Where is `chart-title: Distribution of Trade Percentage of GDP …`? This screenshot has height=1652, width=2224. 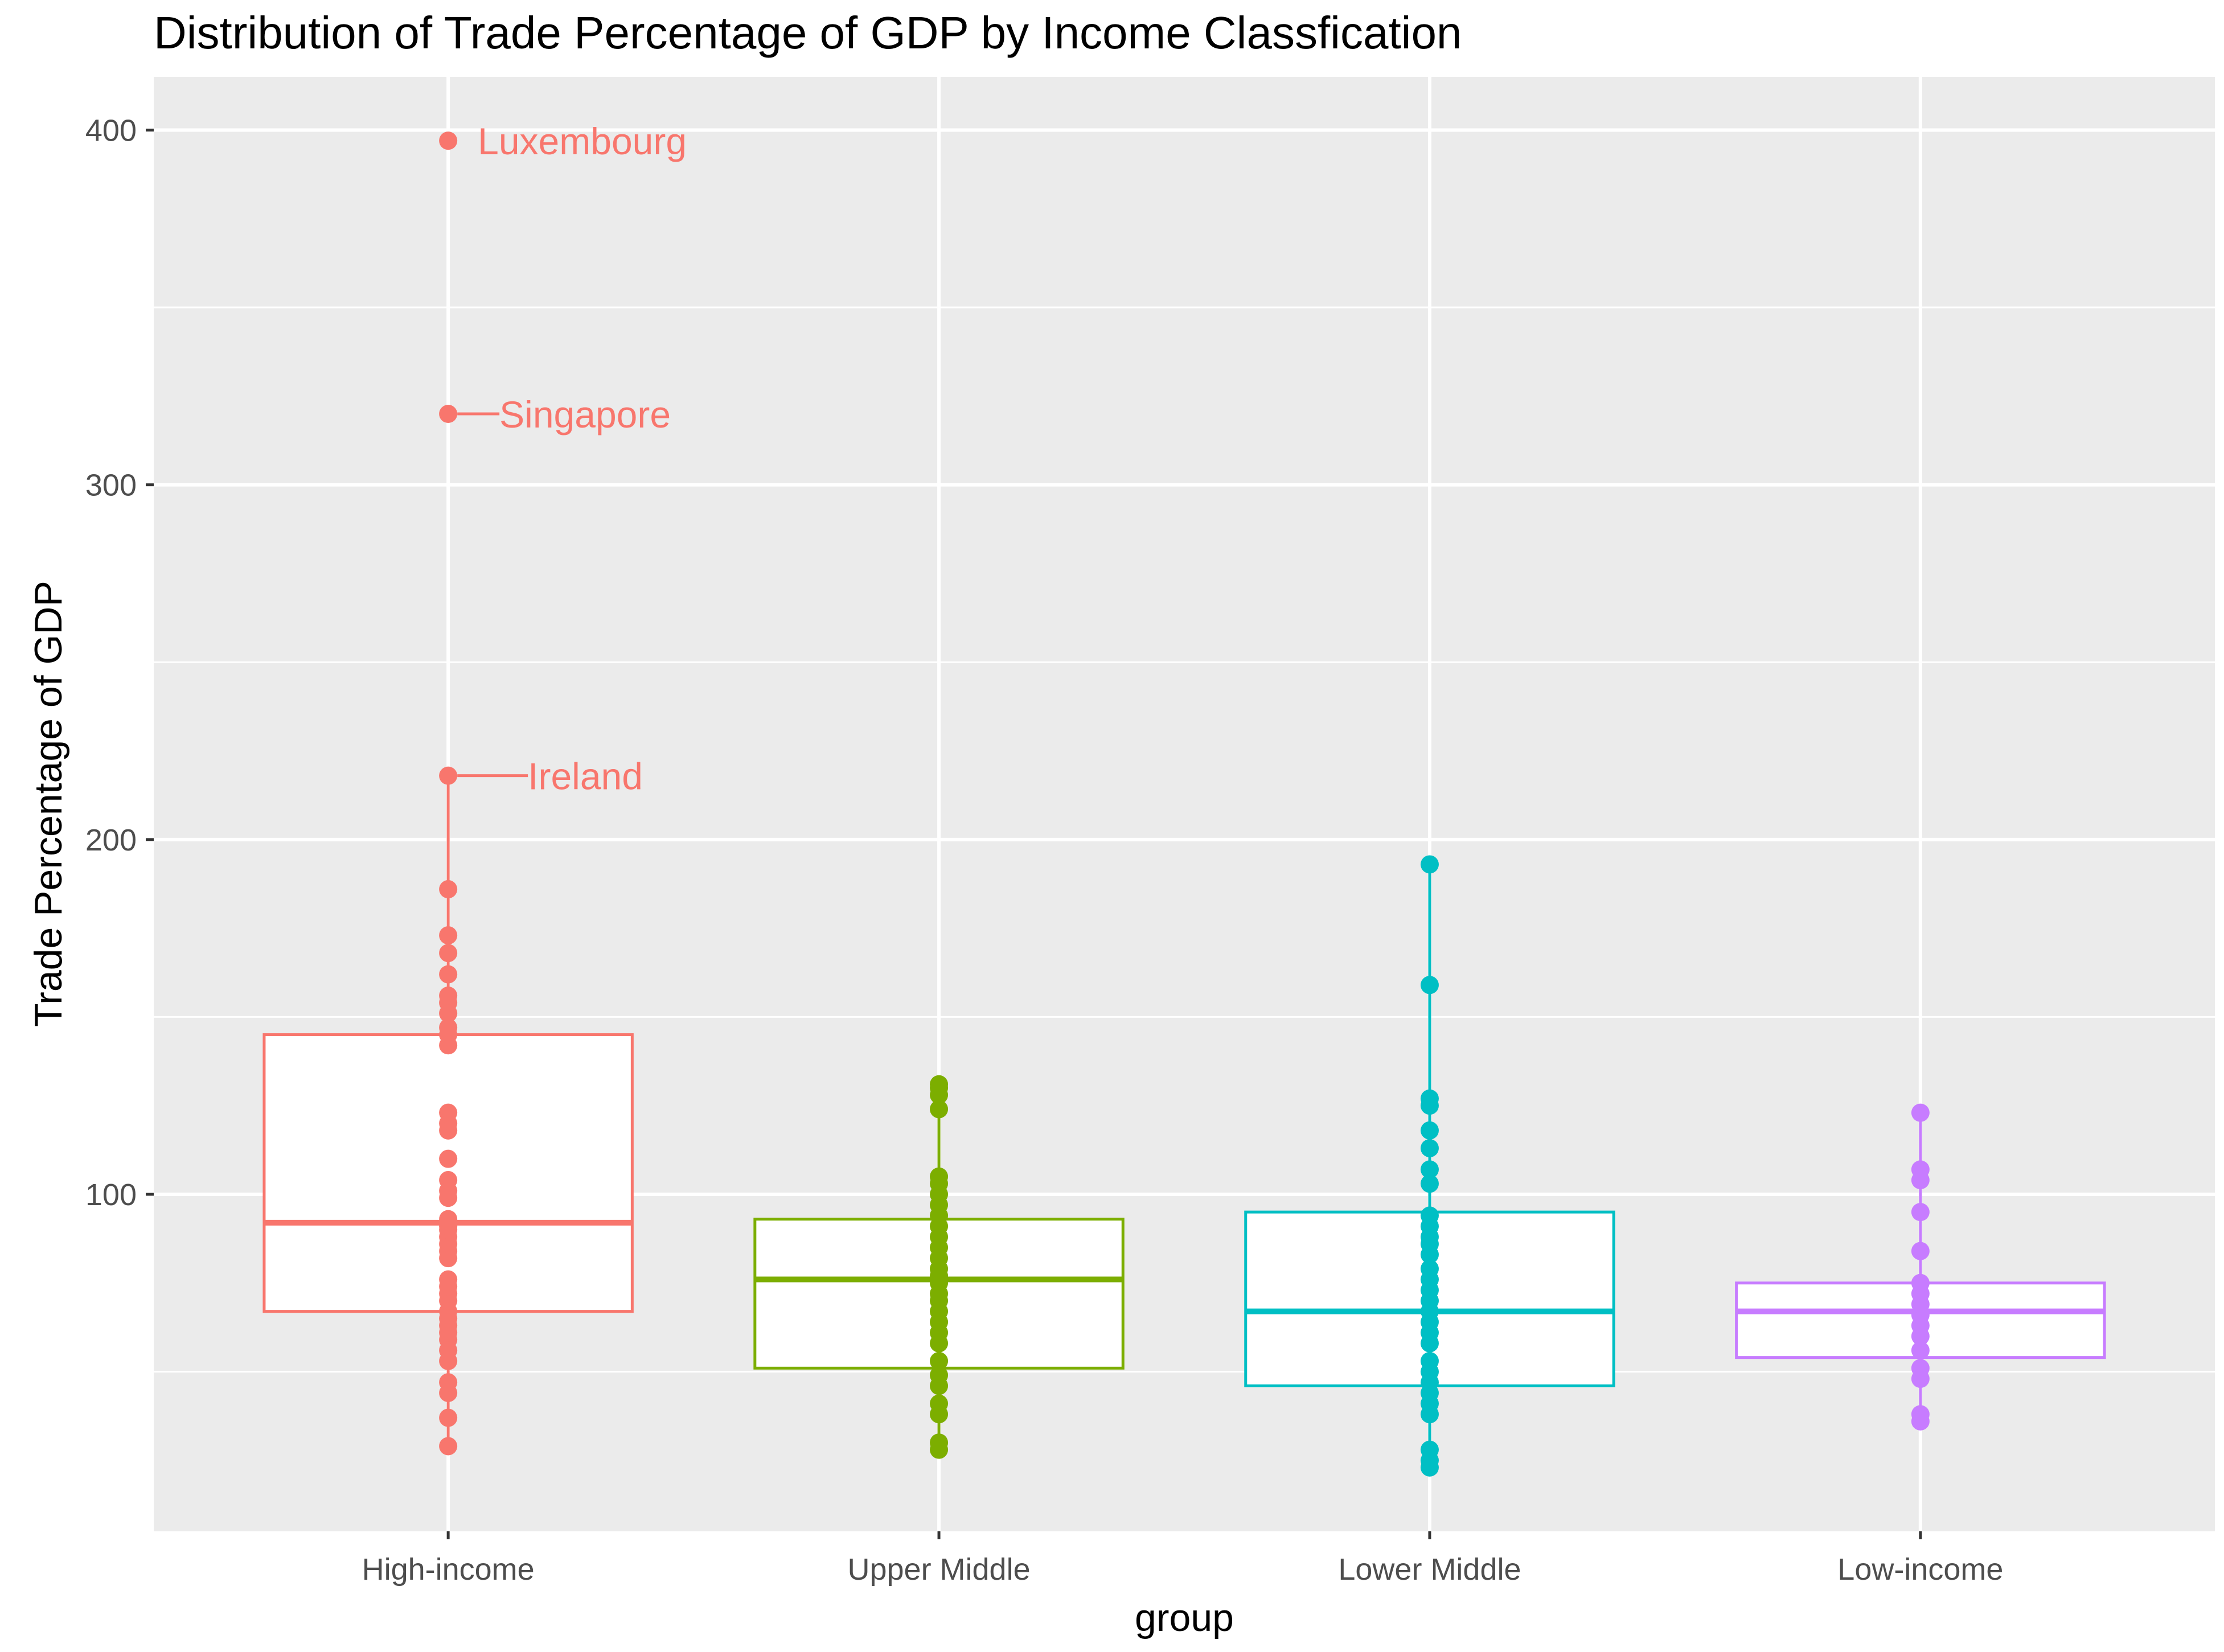 chart-title: Distribution of Trade Percentage of GDP … is located at coordinates (808, 32).